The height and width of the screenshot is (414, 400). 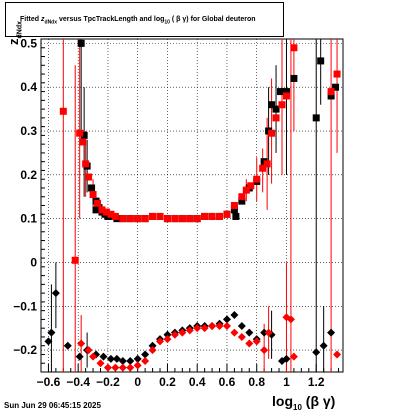 What do you see at coordinates (286, 382) in the screenshot?
I see `x-tick-label: 1` at bounding box center [286, 382].